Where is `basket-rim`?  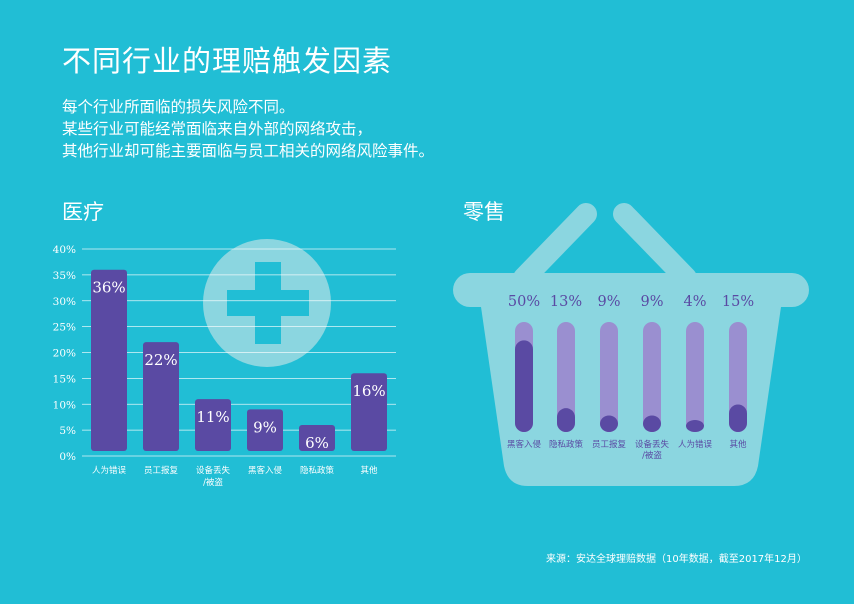 basket-rim is located at coordinates (631, 290).